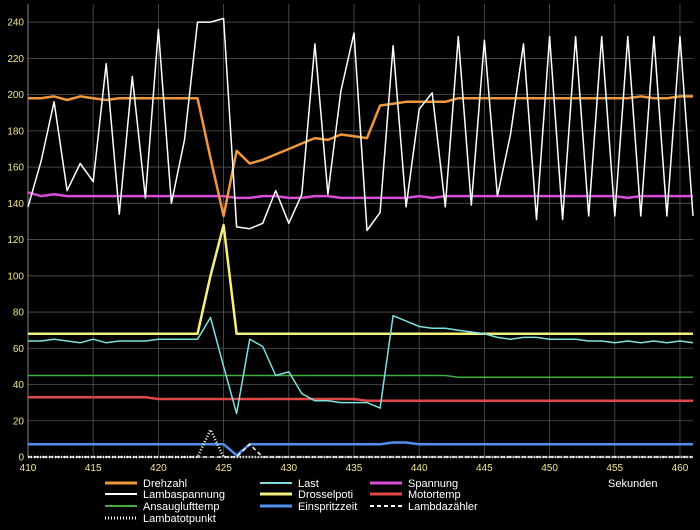 The height and width of the screenshot is (530, 700). What do you see at coordinates (549, 468) in the screenshot?
I see `x-tick-label: 450` at bounding box center [549, 468].